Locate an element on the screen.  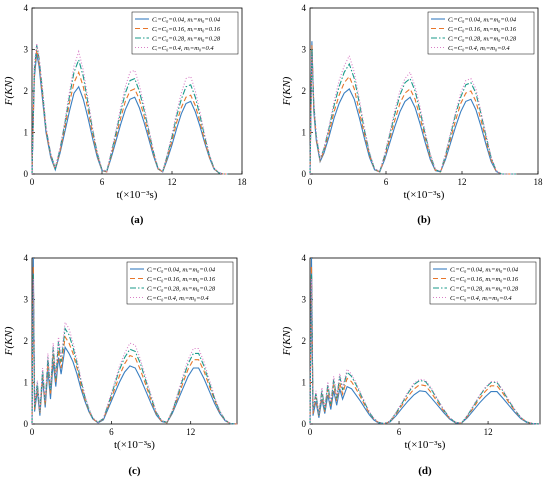
panel-label: (b) is located at coordinates (424, 220).